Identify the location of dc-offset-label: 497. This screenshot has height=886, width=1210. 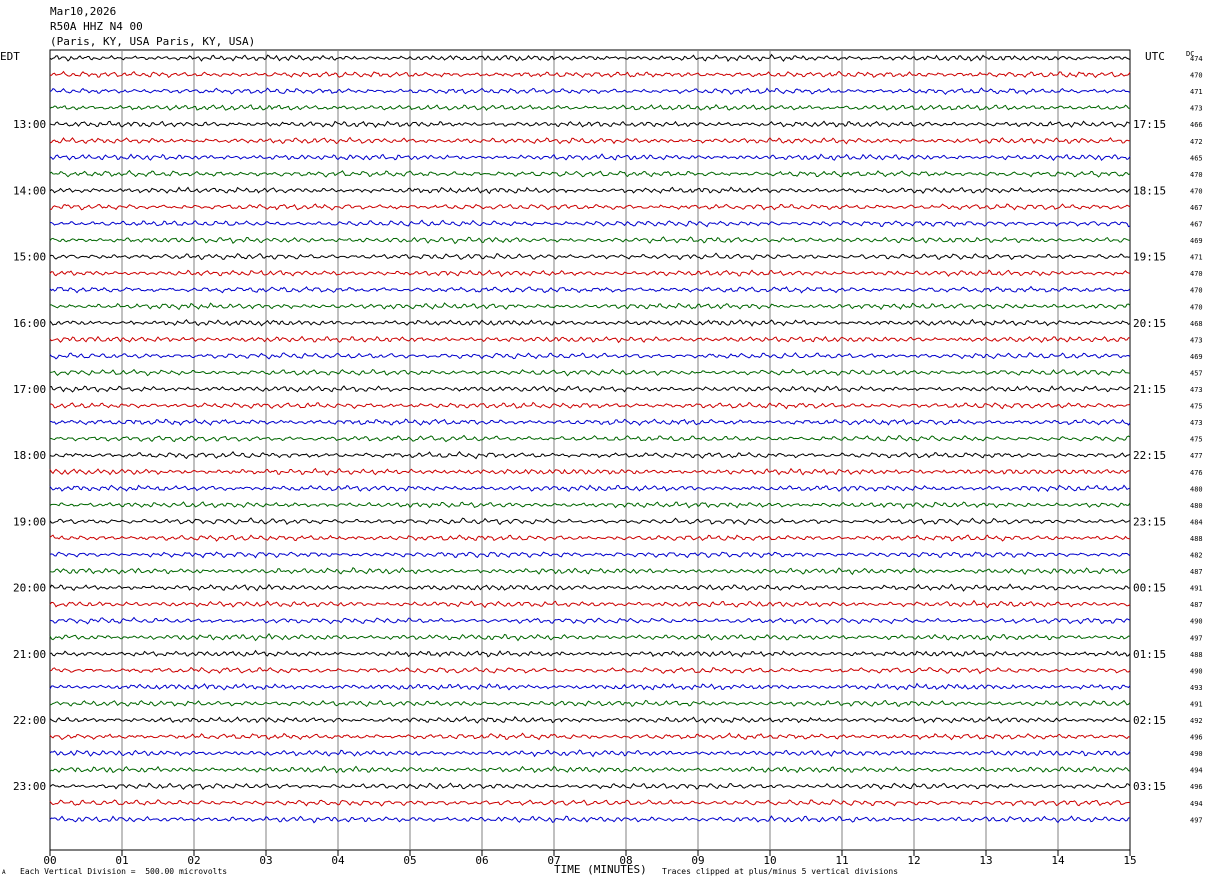
(1196, 820).